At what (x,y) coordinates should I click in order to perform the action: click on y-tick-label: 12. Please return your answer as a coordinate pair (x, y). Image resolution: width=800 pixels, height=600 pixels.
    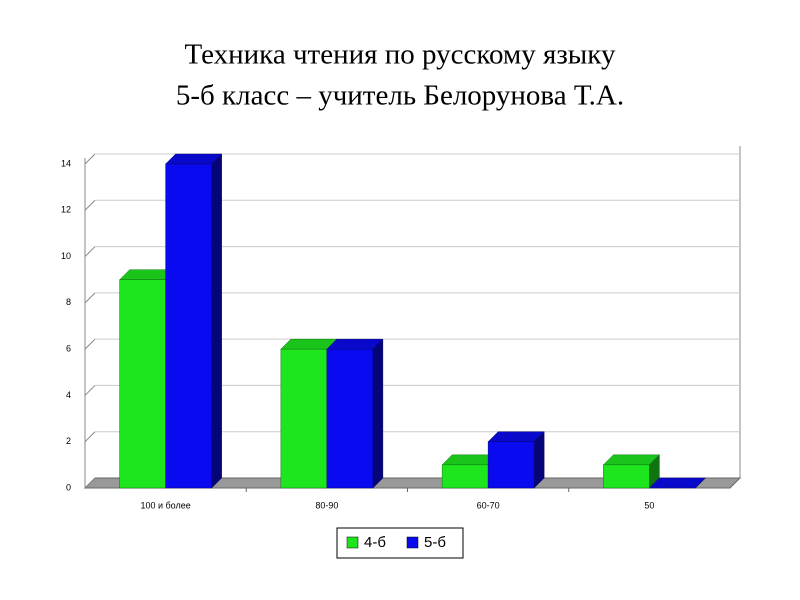
    Looking at the image, I should click on (66, 210).